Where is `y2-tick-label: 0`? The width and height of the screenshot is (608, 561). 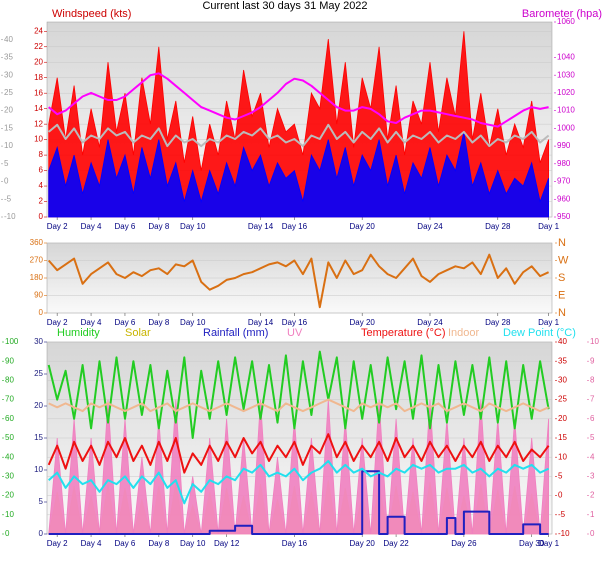
y2-tick-label: 0 is located at coordinates (560, 495).